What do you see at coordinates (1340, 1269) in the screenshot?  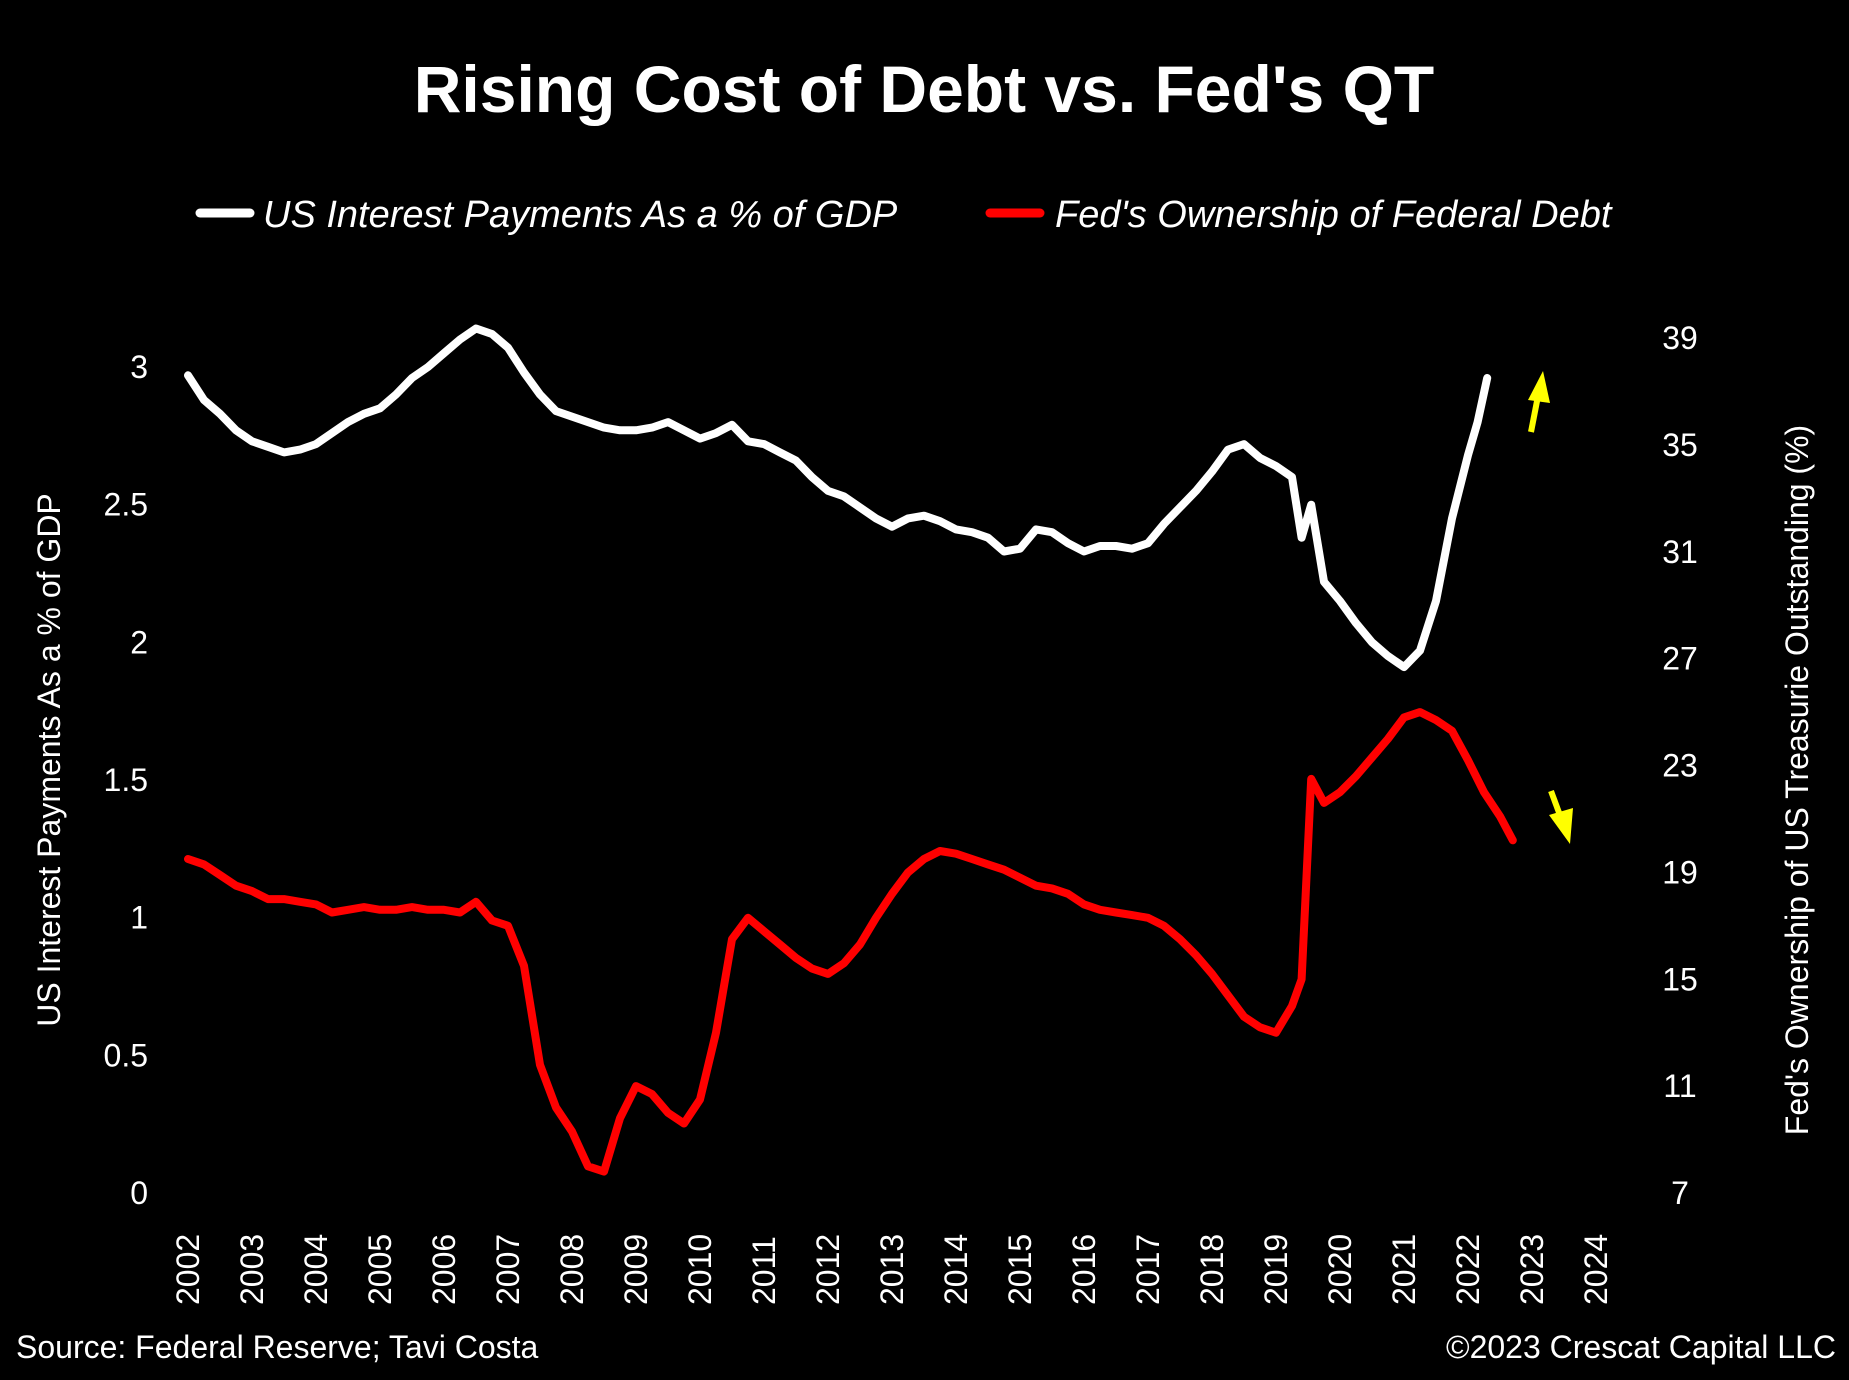 I see `x-tick-label: 2020` at bounding box center [1340, 1269].